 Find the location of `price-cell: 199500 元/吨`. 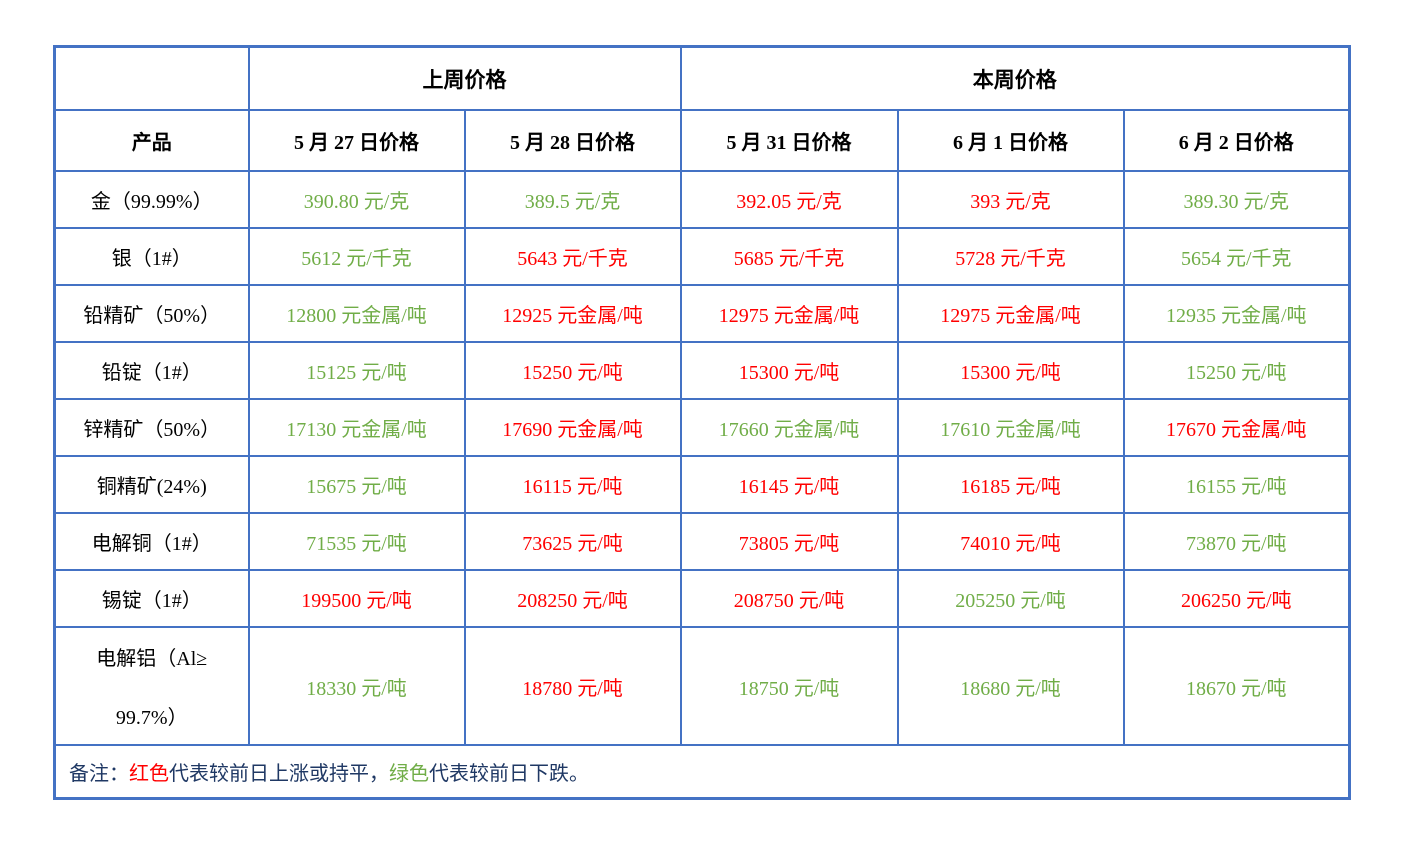

price-cell: 199500 元/吨 is located at coordinates (356, 598).